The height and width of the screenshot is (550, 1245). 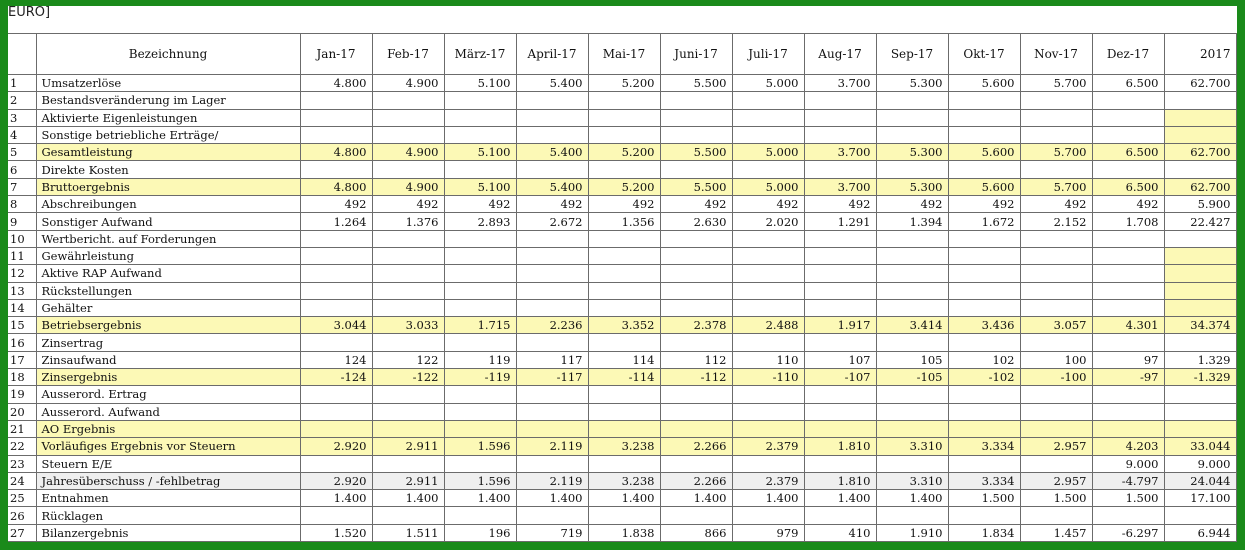 What do you see at coordinates (840, 221) in the screenshot?
I see `month-value-cell: 1.291` at bounding box center [840, 221].